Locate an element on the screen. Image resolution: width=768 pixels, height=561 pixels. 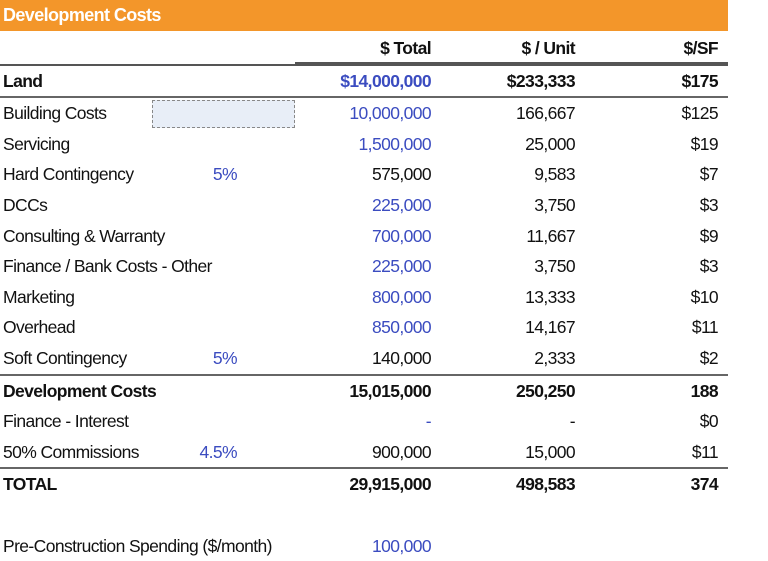
row-per-sf: $2 is located at coordinates (709, 358).